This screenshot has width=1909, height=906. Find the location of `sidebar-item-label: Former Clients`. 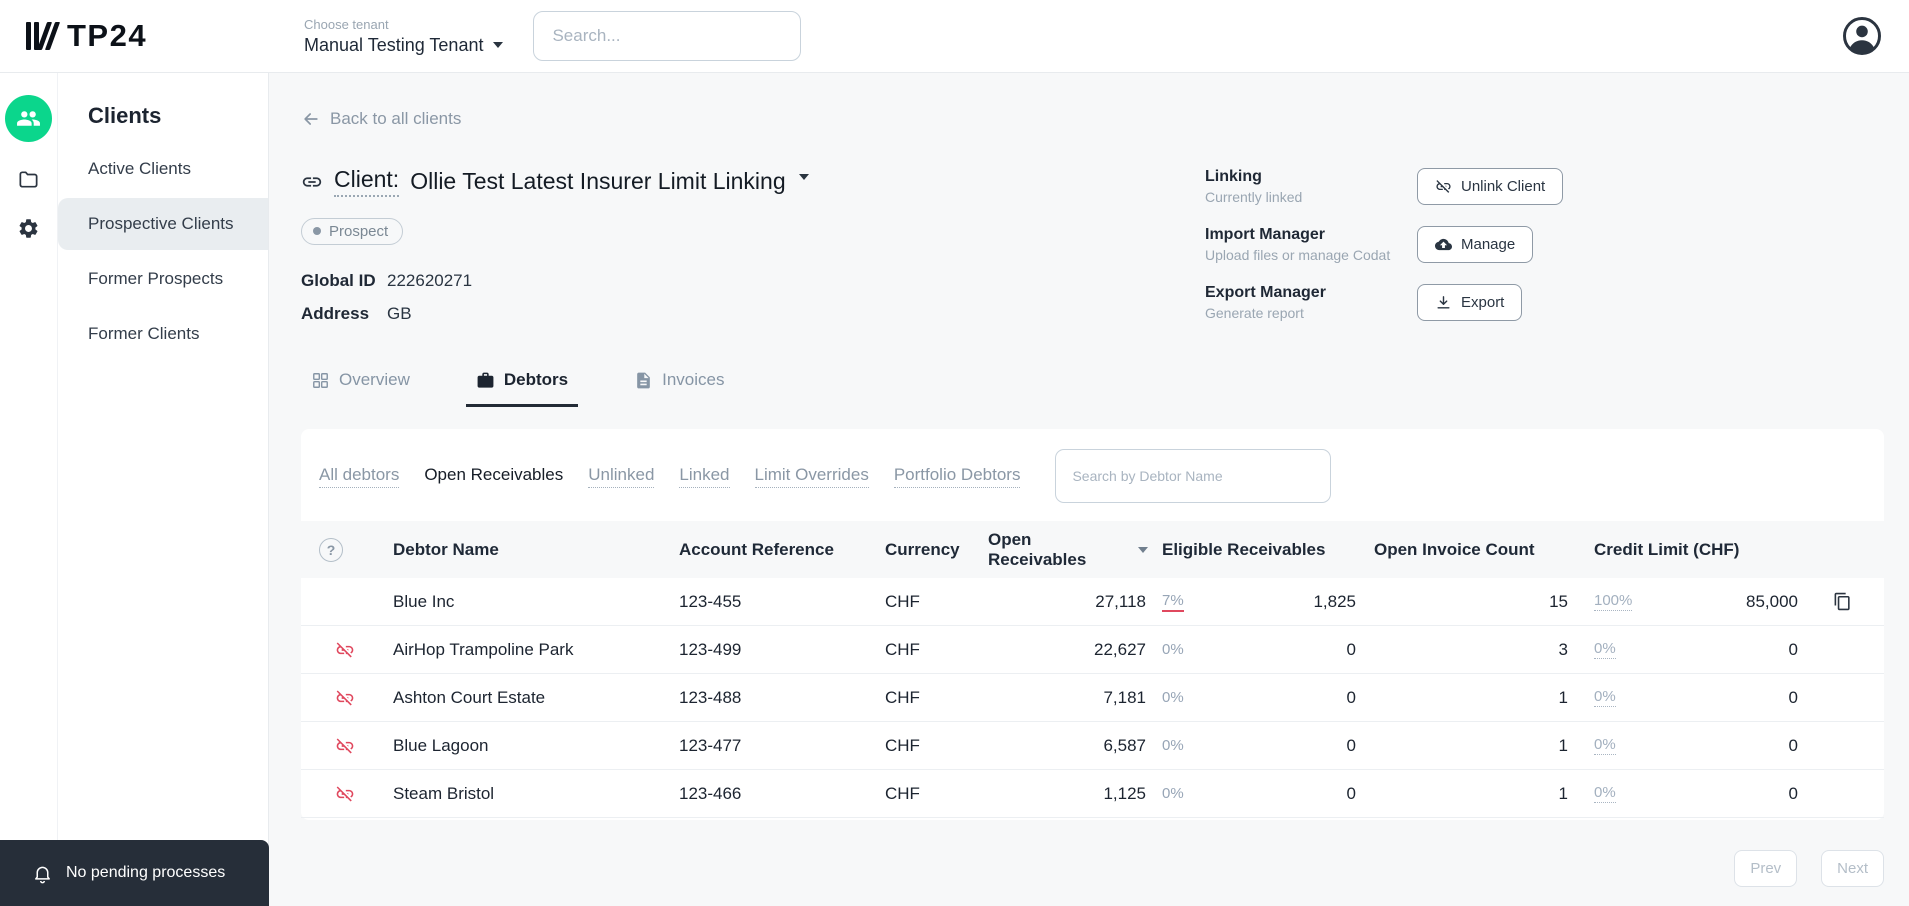

sidebar-item-label: Former Clients is located at coordinates (144, 333).